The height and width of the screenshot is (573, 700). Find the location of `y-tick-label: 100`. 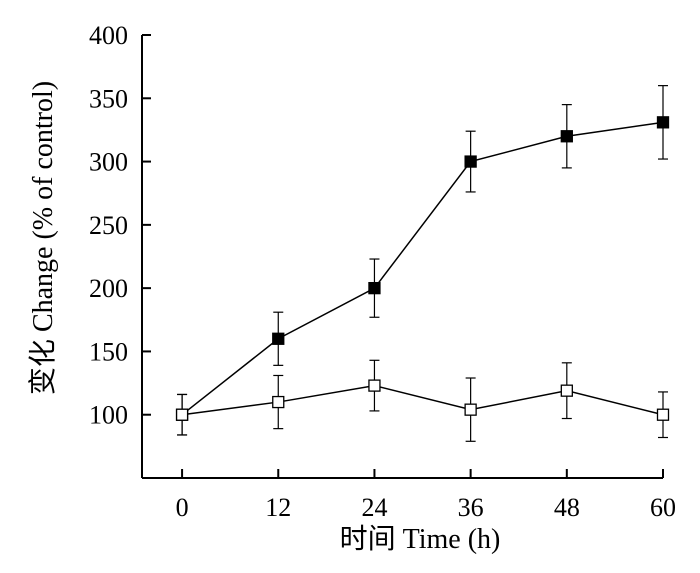

y-tick-label: 100 is located at coordinates (108, 415).